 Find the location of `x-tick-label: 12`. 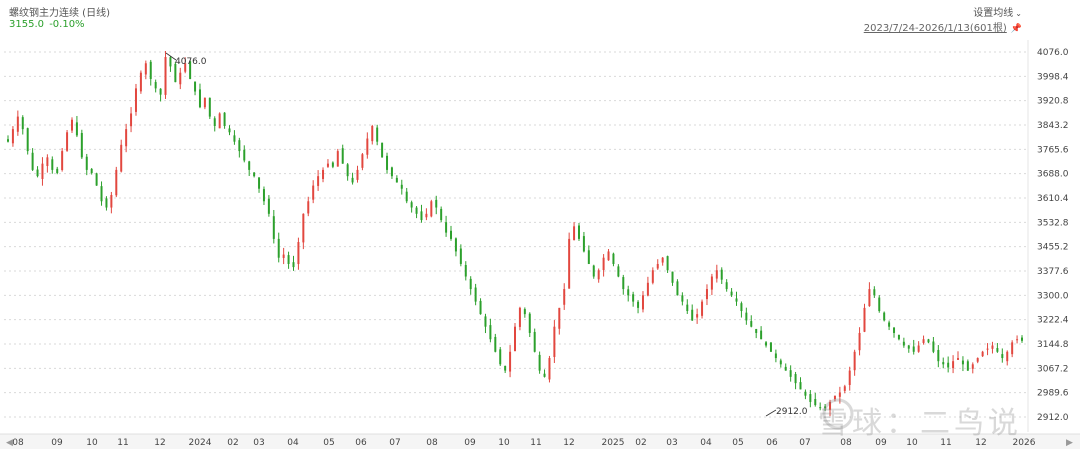

x-tick-label: 12 is located at coordinates (568, 443).